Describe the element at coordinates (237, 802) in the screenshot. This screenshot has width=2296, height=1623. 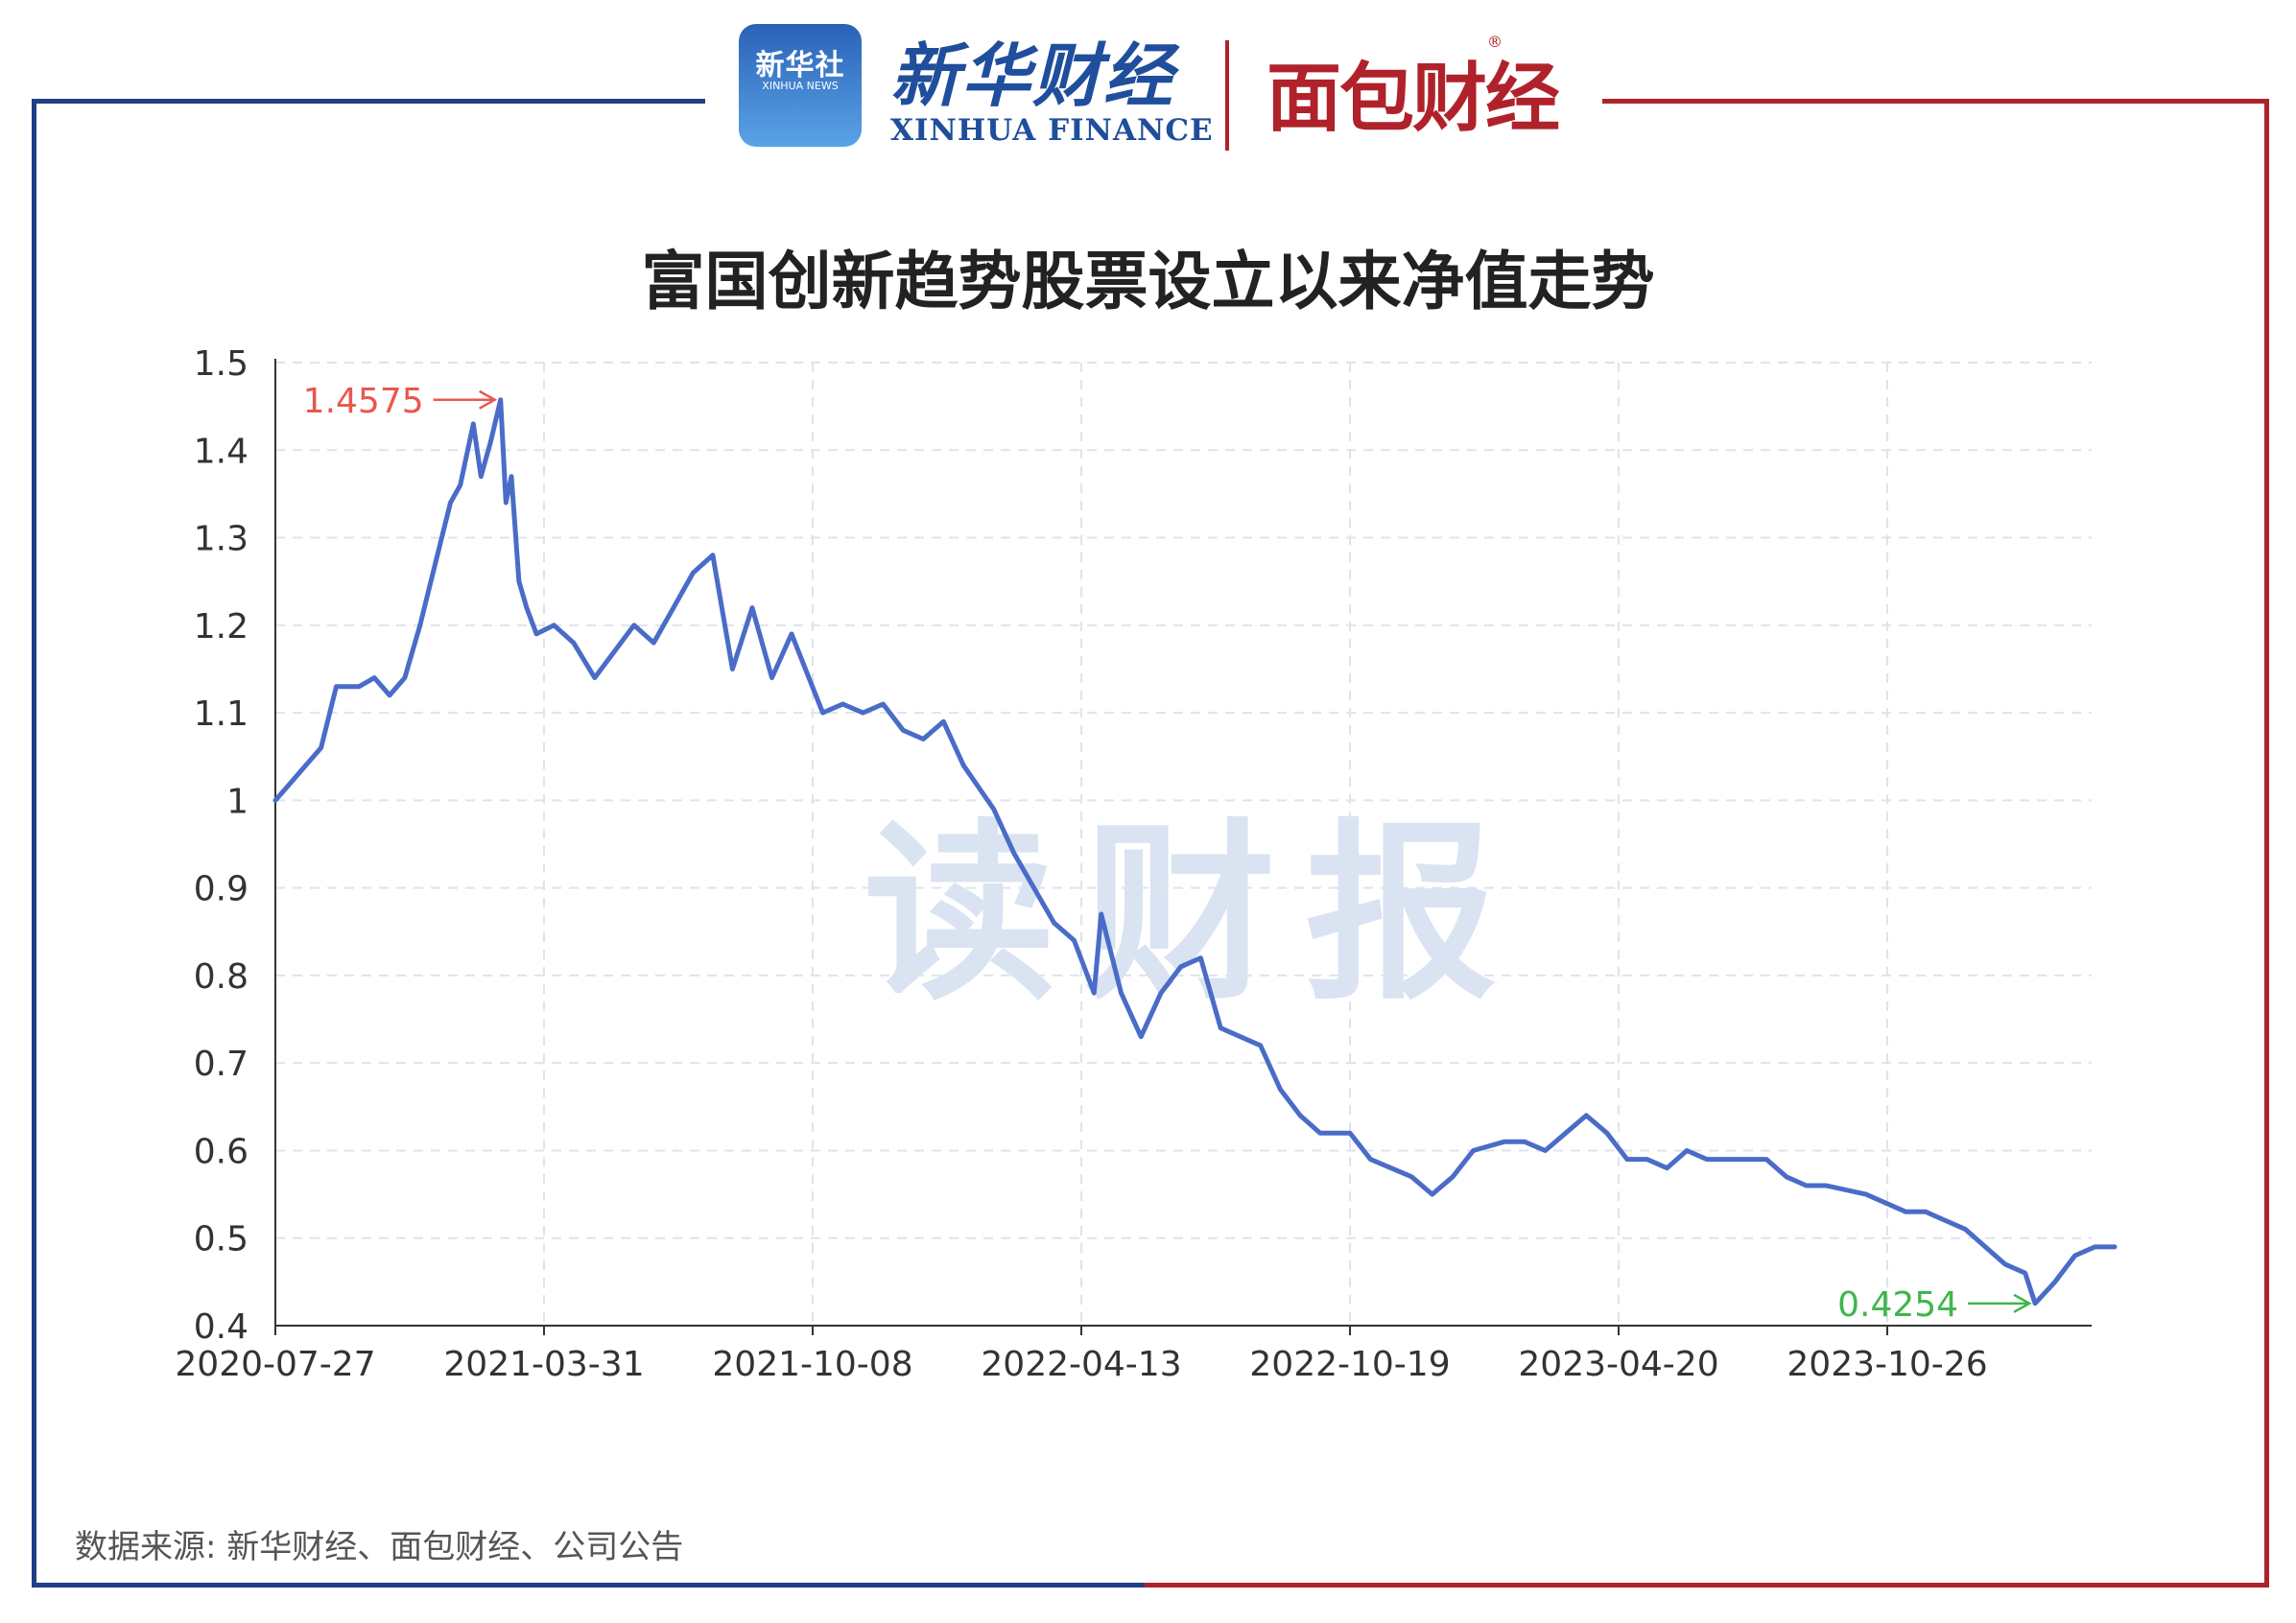
I see `y-tick-label: 1` at that location.